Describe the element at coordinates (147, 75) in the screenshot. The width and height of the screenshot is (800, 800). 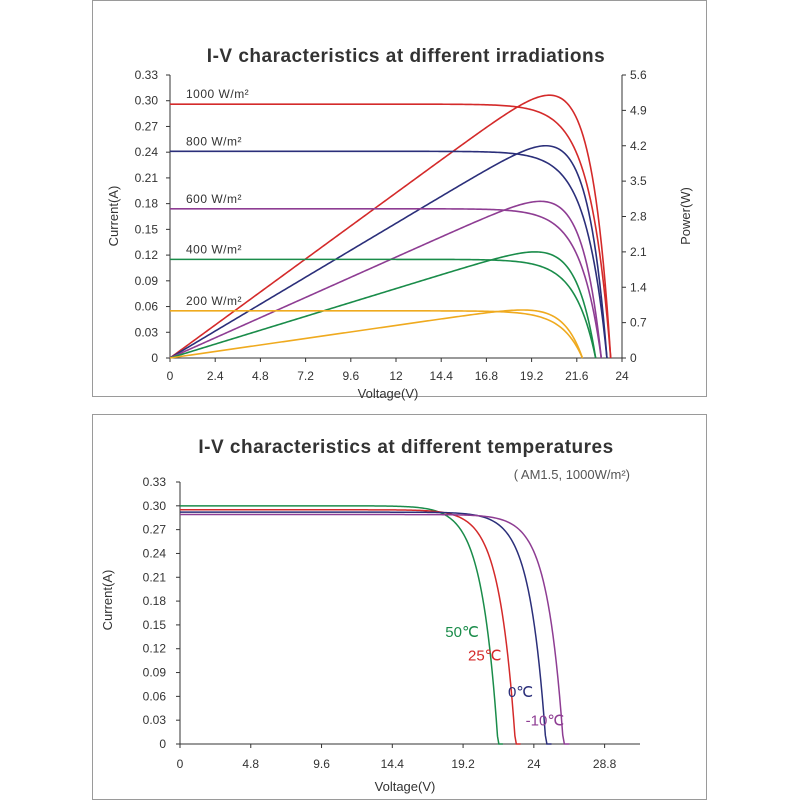
I see `chart1-y-tick-label: 0.33` at that location.